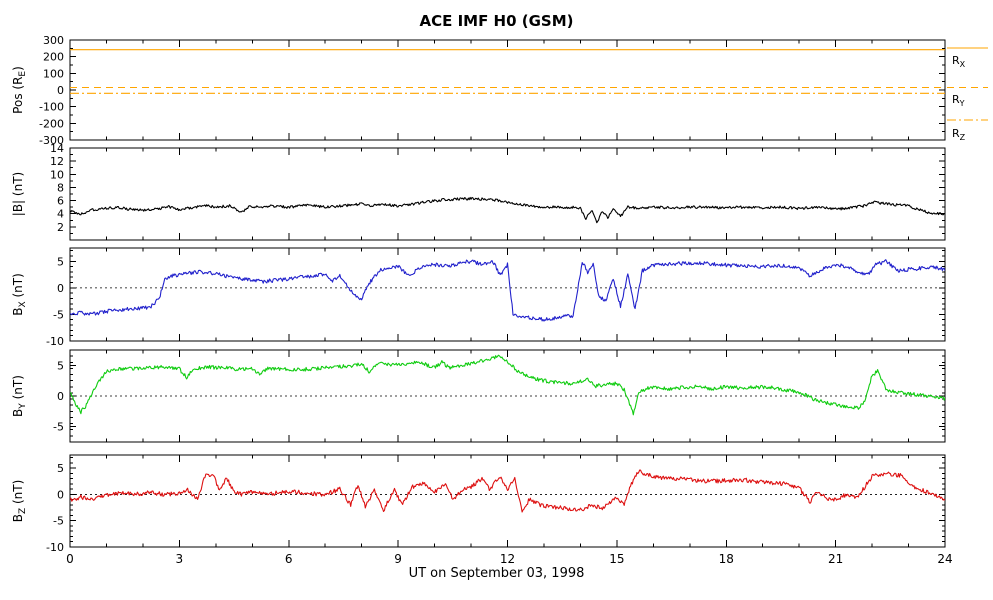 The image size is (993, 600). What do you see at coordinates (19, 396) in the screenshot?
I see `y-axis-title: BY (nT)` at bounding box center [19, 396].